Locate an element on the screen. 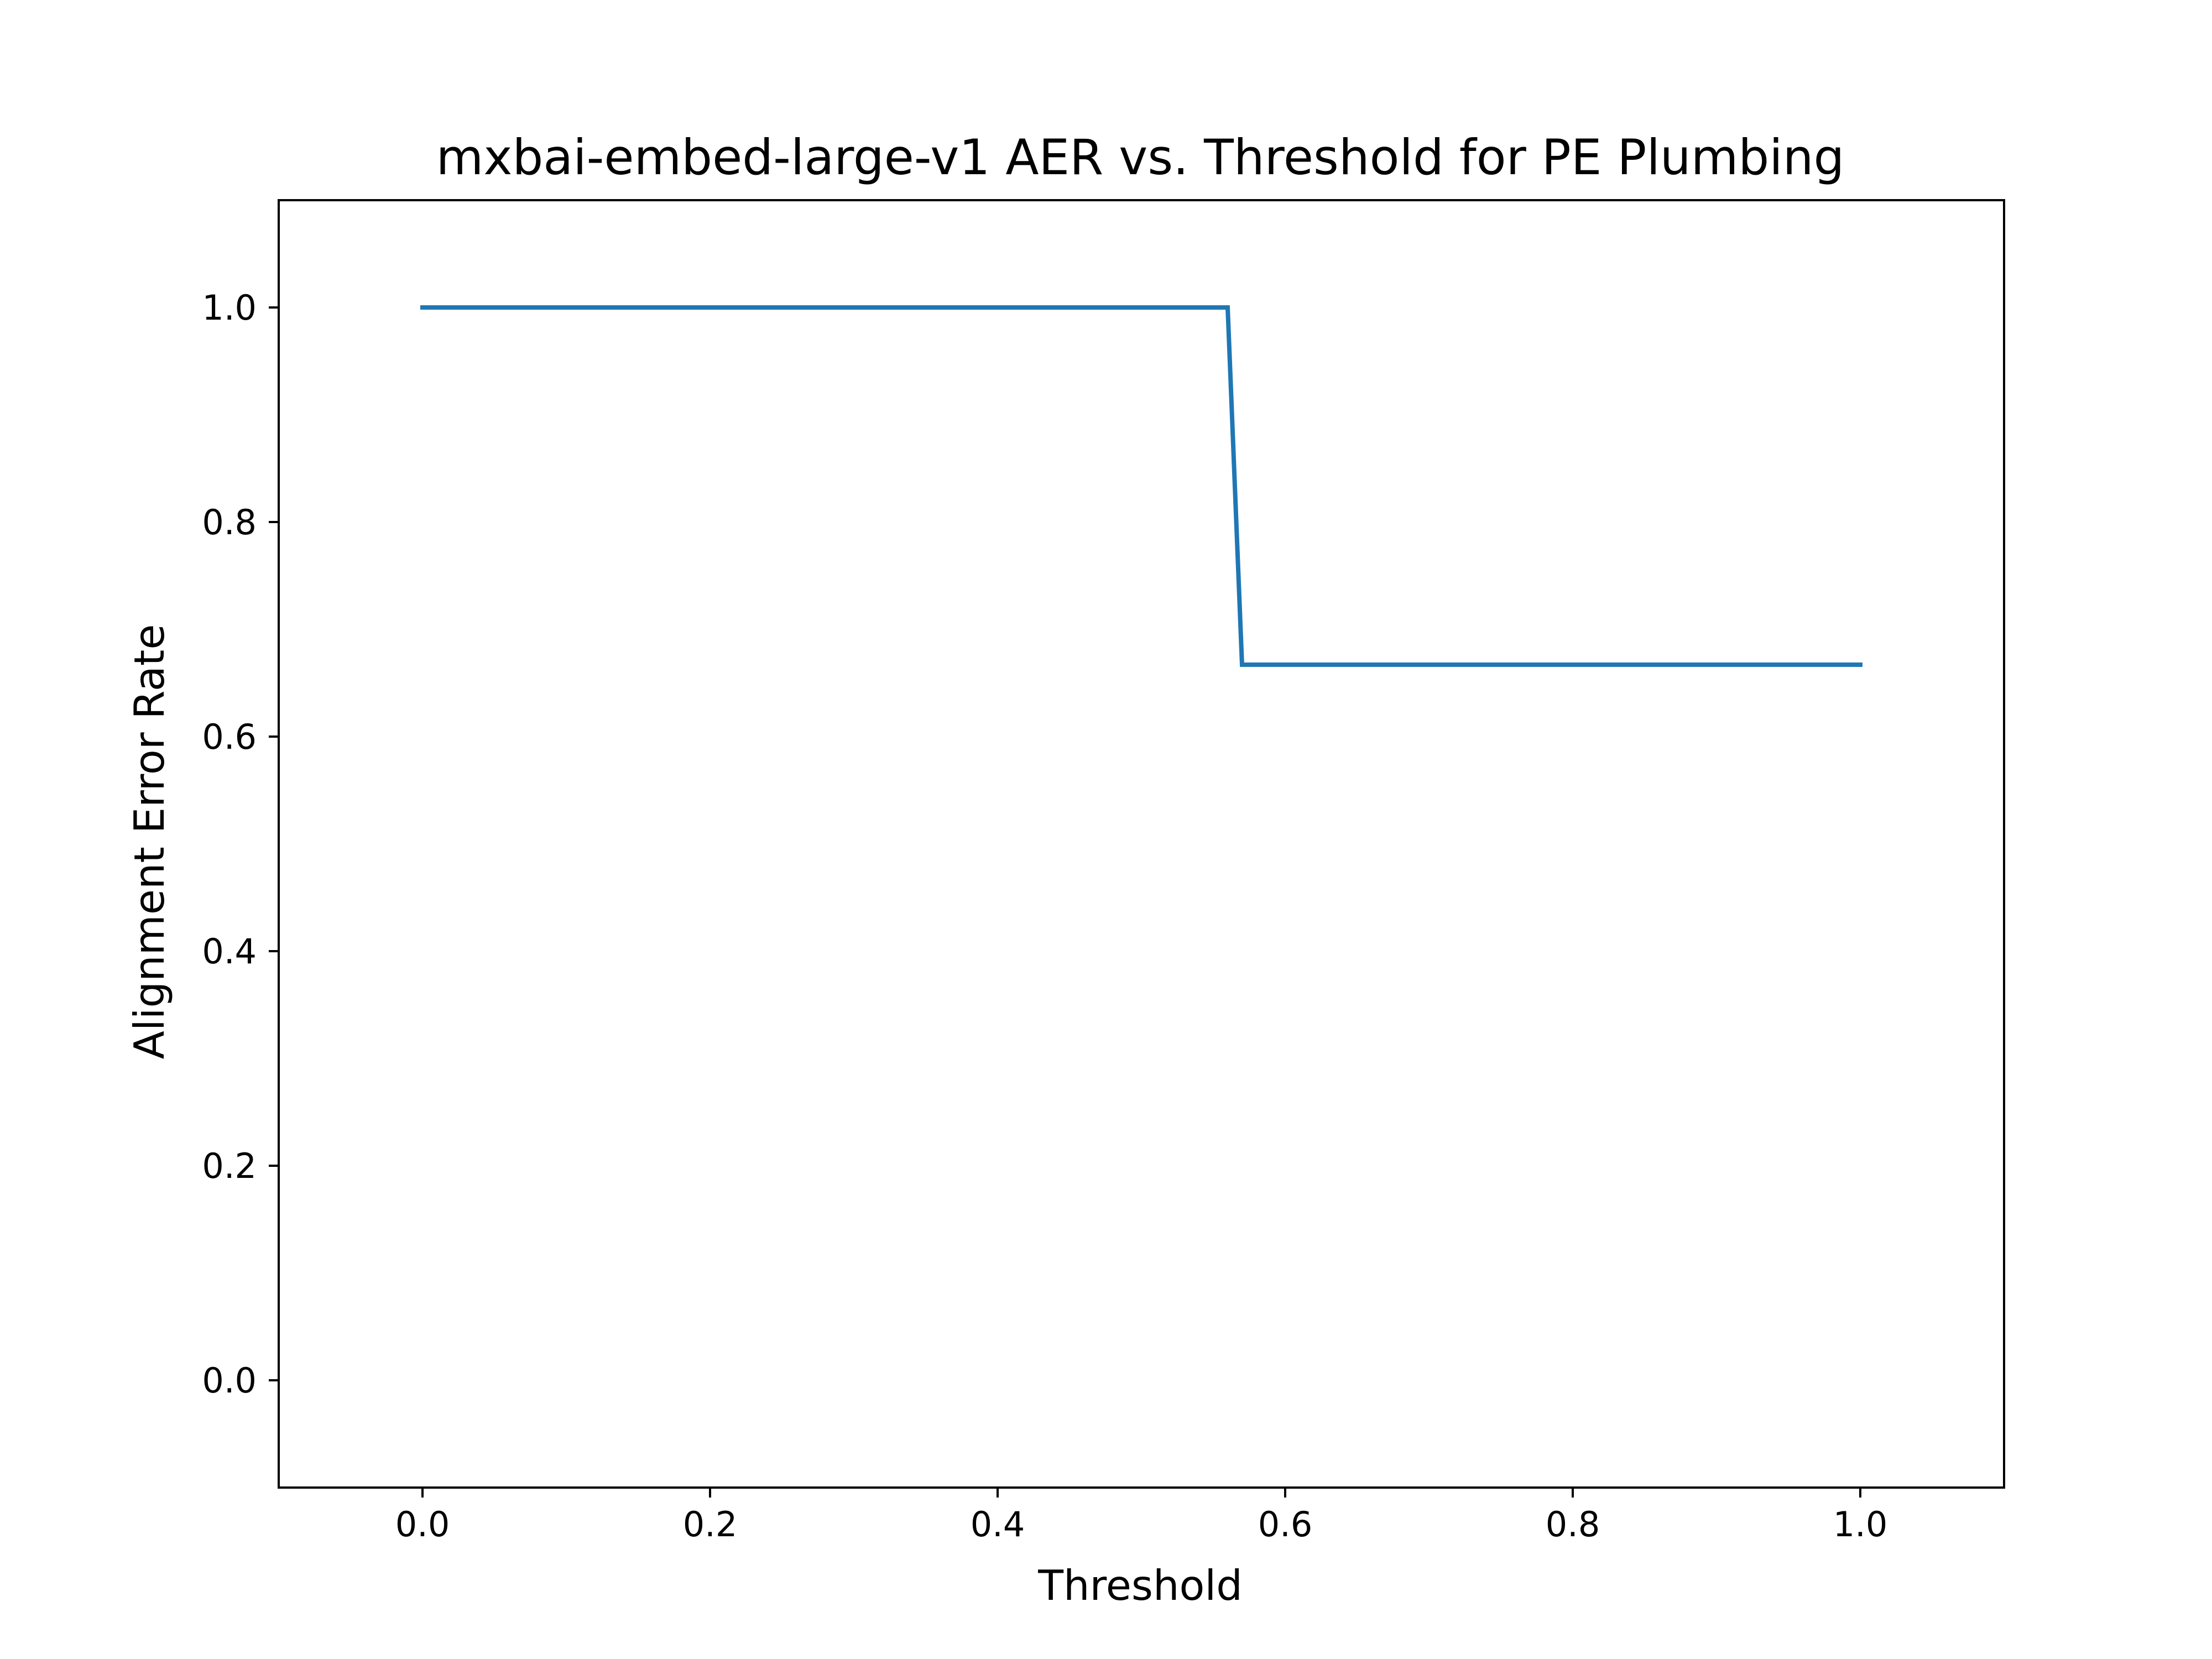 The image size is (2212, 1659). x-tick-label: 0.8 is located at coordinates (1573, 1524).